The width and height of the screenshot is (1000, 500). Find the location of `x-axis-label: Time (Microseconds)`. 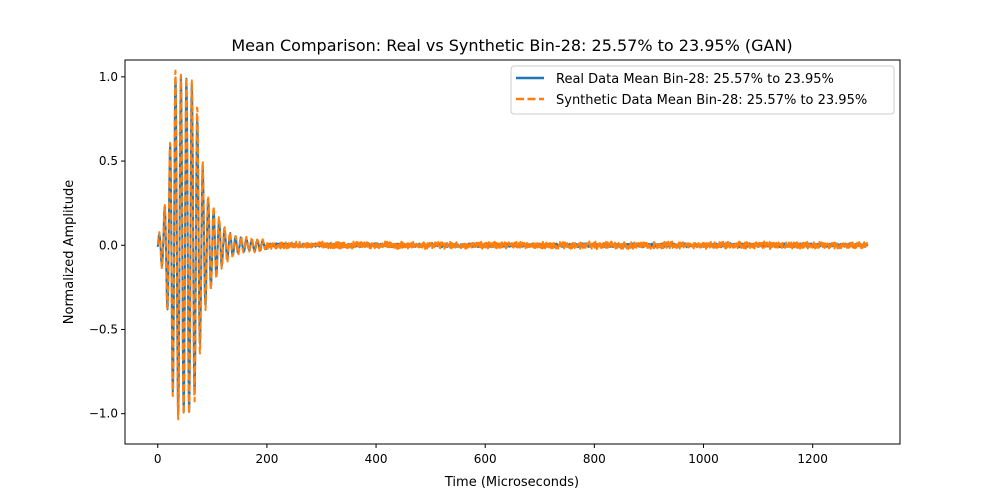

x-axis-label: Time (Microseconds) is located at coordinates (511, 482).